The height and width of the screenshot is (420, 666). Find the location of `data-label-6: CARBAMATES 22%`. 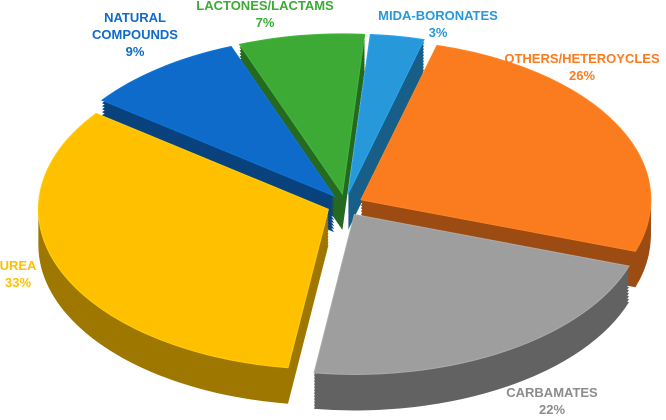

data-label-6: CARBAMATES 22% is located at coordinates (552, 401).